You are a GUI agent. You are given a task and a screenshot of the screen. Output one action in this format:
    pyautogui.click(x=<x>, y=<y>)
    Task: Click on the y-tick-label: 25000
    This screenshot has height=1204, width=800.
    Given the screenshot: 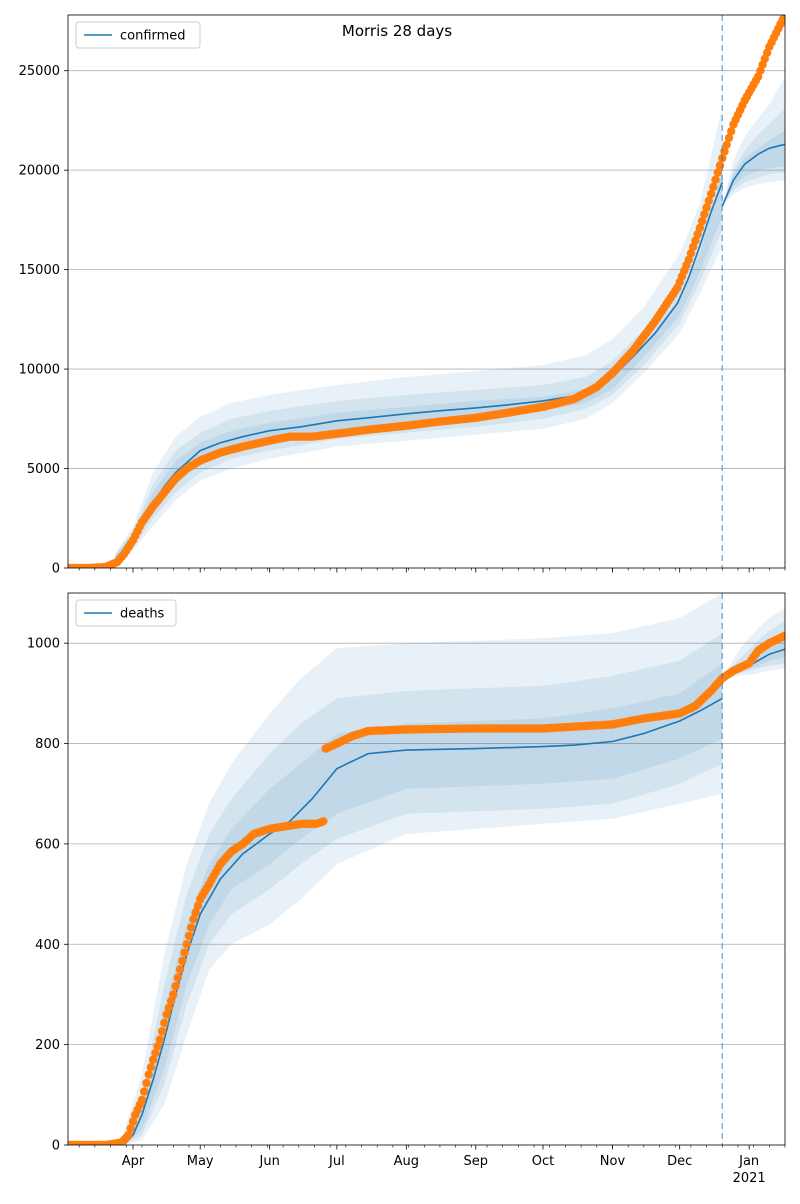 What is the action you would take?
    pyautogui.click(x=39, y=71)
    